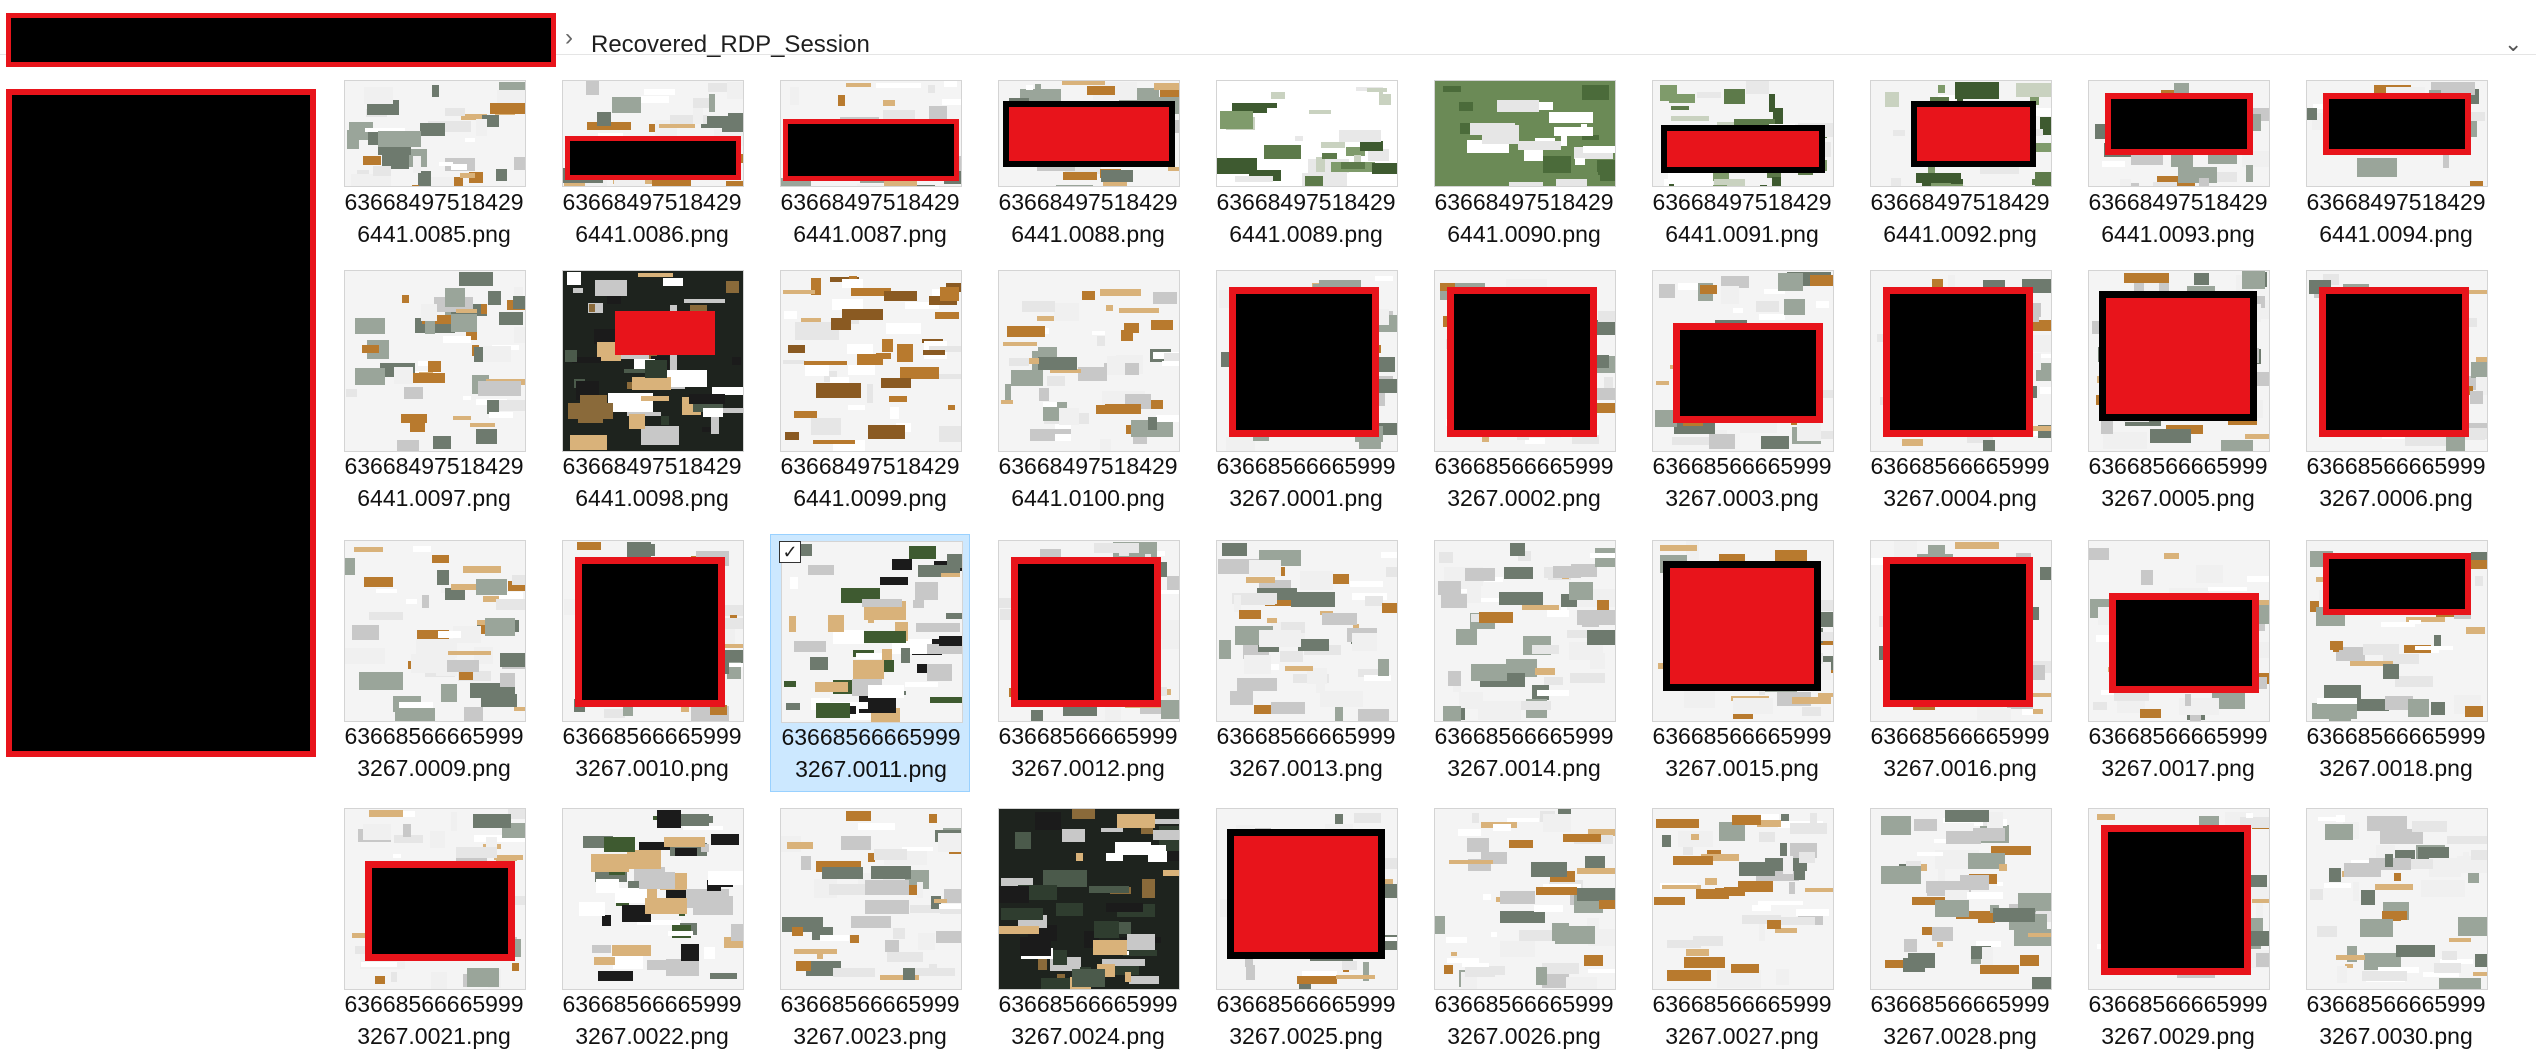 Image resolution: width=2536 pixels, height=1060 pixels. Describe the element at coordinates (1306, 166) in the screenshot. I see `file-item: 63668497518429 6441.0089.png` at that location.